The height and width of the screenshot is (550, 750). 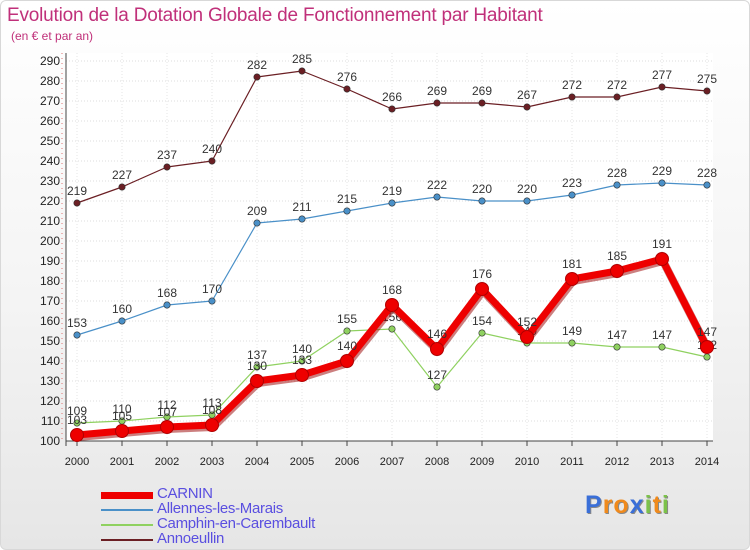 I want to click on data-label: 155, so click(x=347, y=319).